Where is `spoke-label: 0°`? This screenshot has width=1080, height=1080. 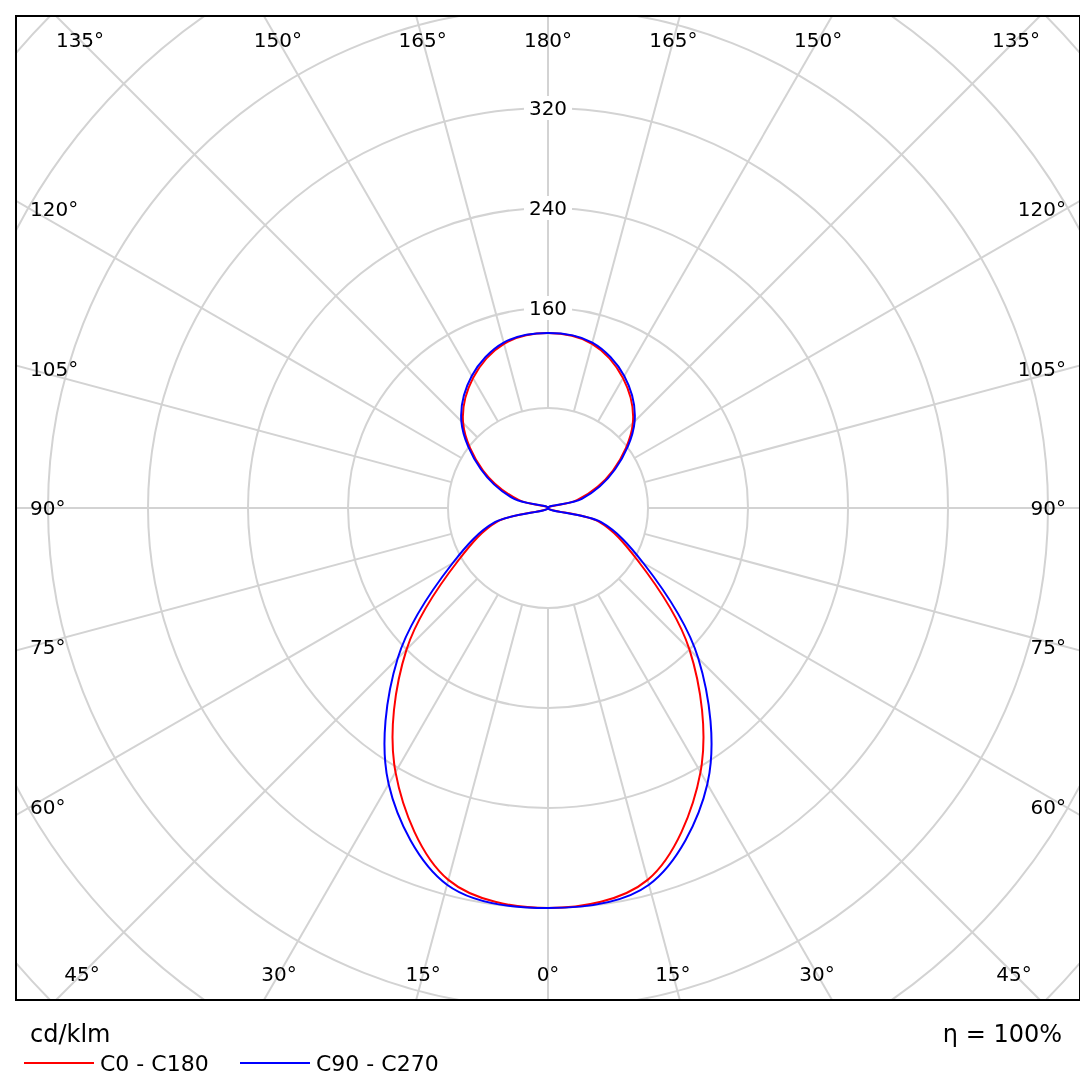
spoke-label: 0° is located at coordinates (548, 974).